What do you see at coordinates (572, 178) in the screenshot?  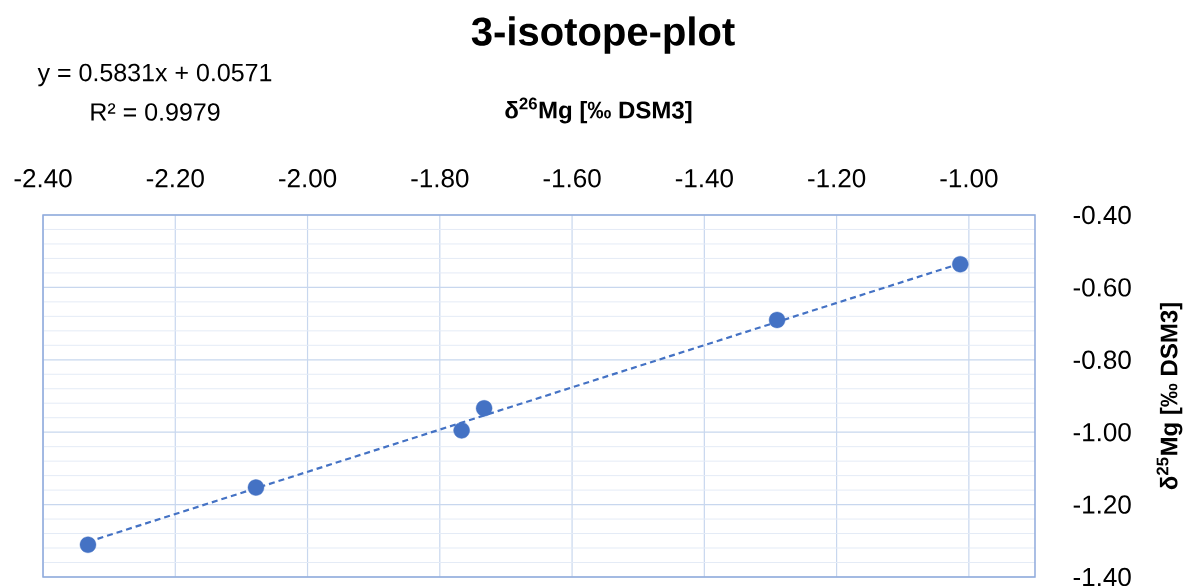 I see `x-tick-label: -1.60` at bounding box center [572, 178].